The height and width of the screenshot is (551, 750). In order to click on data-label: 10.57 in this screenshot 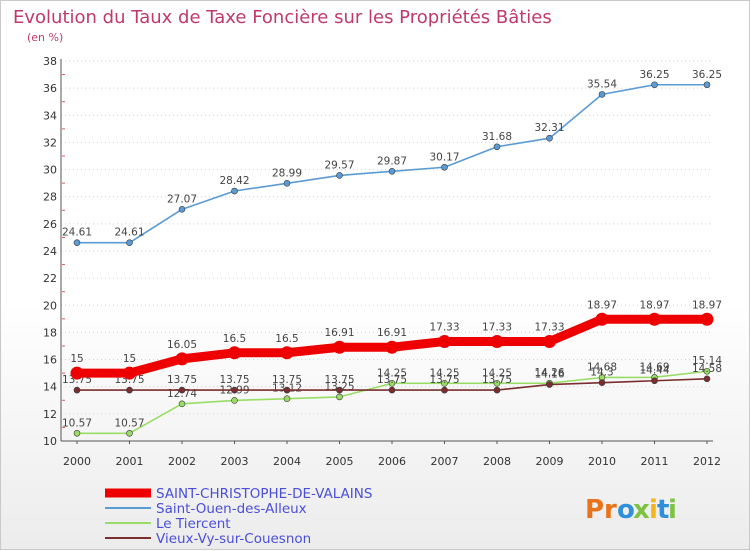, I will do `click(129, 423)`.